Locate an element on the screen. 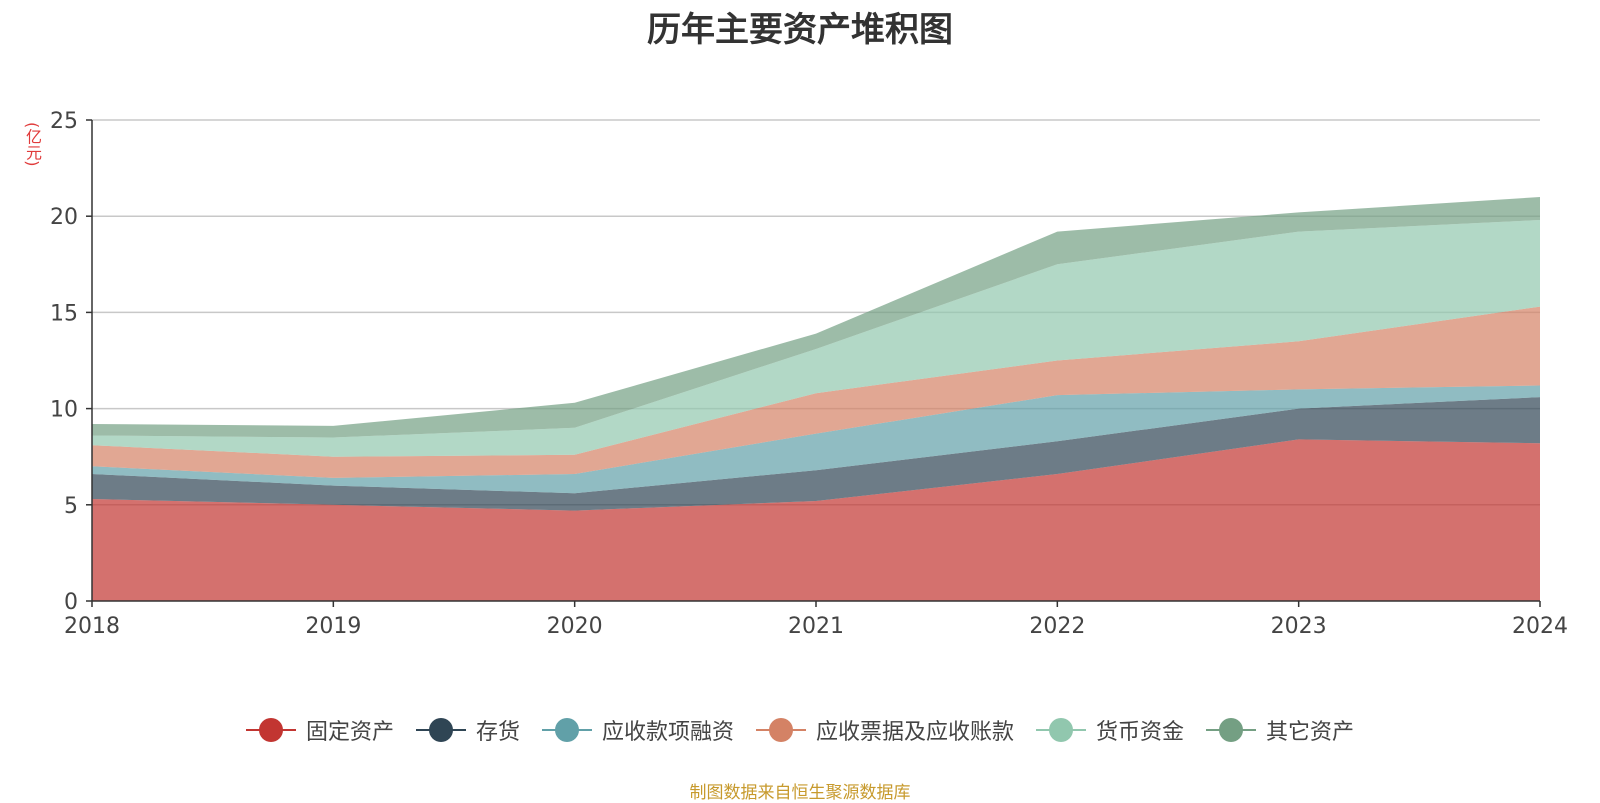  legend: 固定资产 存货 应收款项融资 应收票据及应收账款 货币资金 其它资产 is located at coordinates (800, 730).